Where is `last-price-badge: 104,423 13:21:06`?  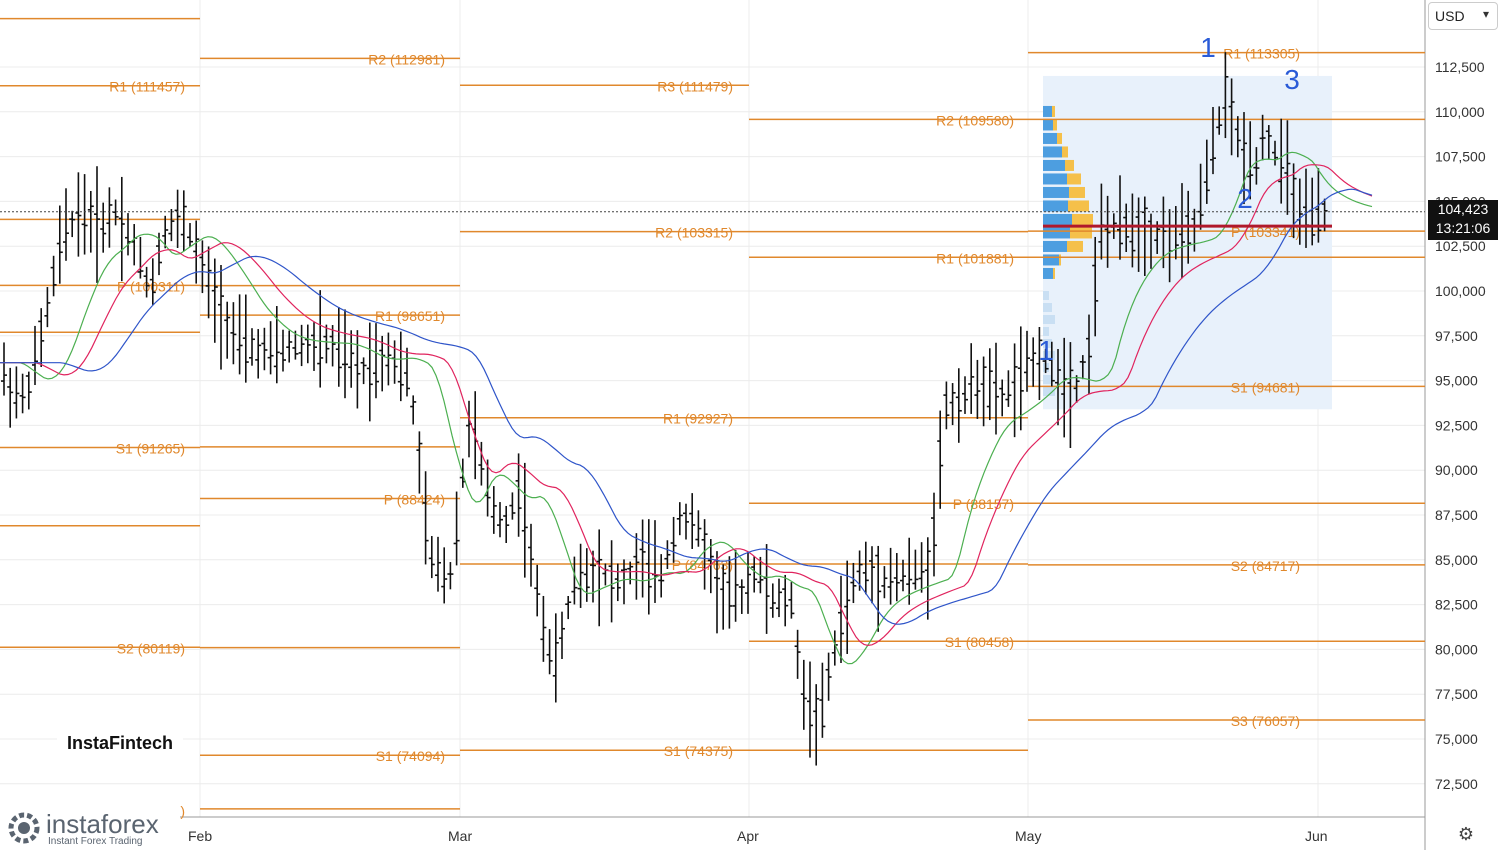 last-price-badge: 104,423 13:21:06 is located at coordinates (1463, 220).